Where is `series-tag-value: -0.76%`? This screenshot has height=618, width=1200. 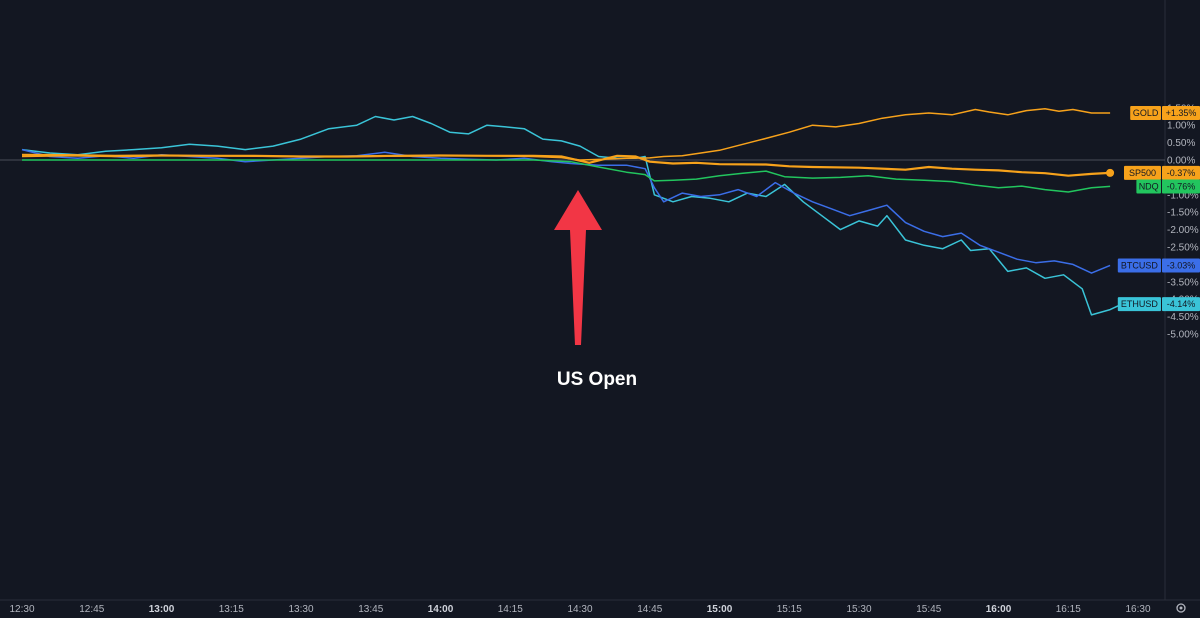
series-tag-value: -0.76% is located at coordinates (1181, 186).